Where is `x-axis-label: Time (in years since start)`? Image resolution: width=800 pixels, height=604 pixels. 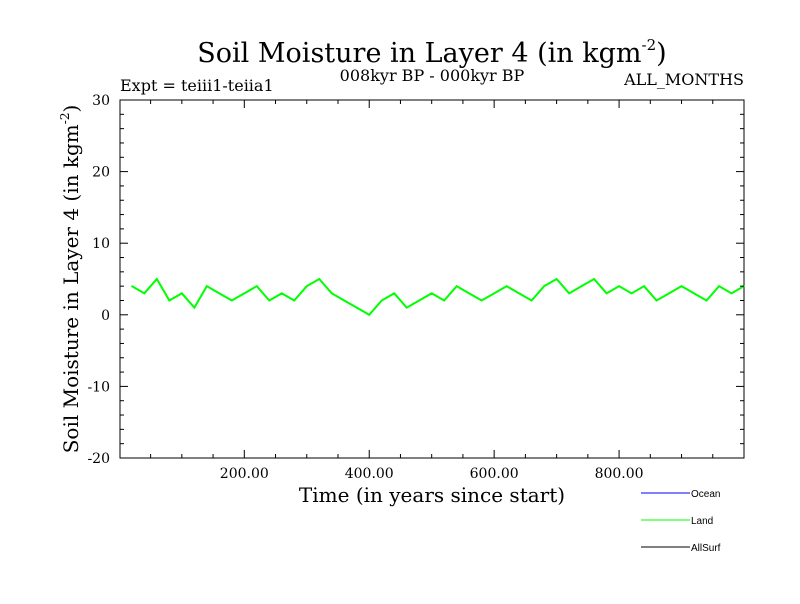
x-axis-label: Time (in years since start) is located at coordinates (432, 495).